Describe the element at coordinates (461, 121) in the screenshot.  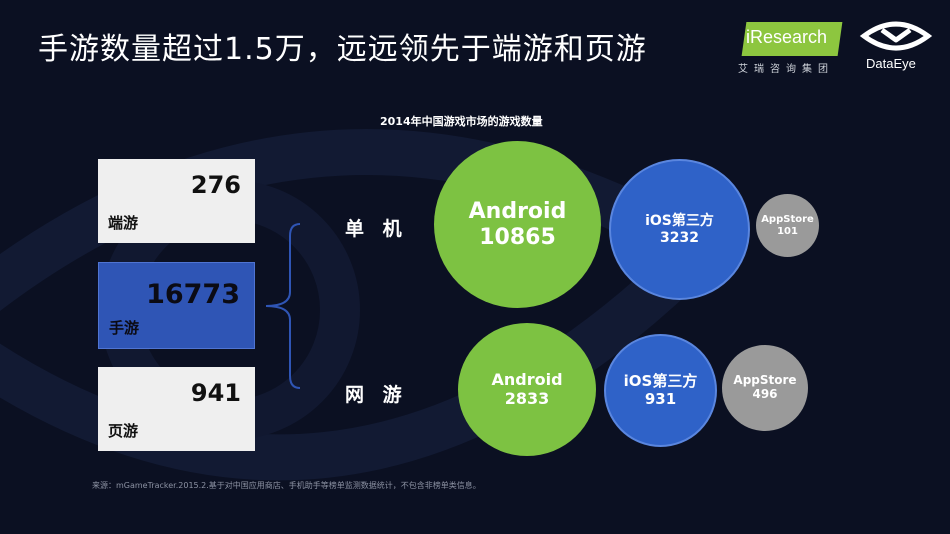
I see `chart-title: 2014年中国游戏市场的游戏数量` at that location.